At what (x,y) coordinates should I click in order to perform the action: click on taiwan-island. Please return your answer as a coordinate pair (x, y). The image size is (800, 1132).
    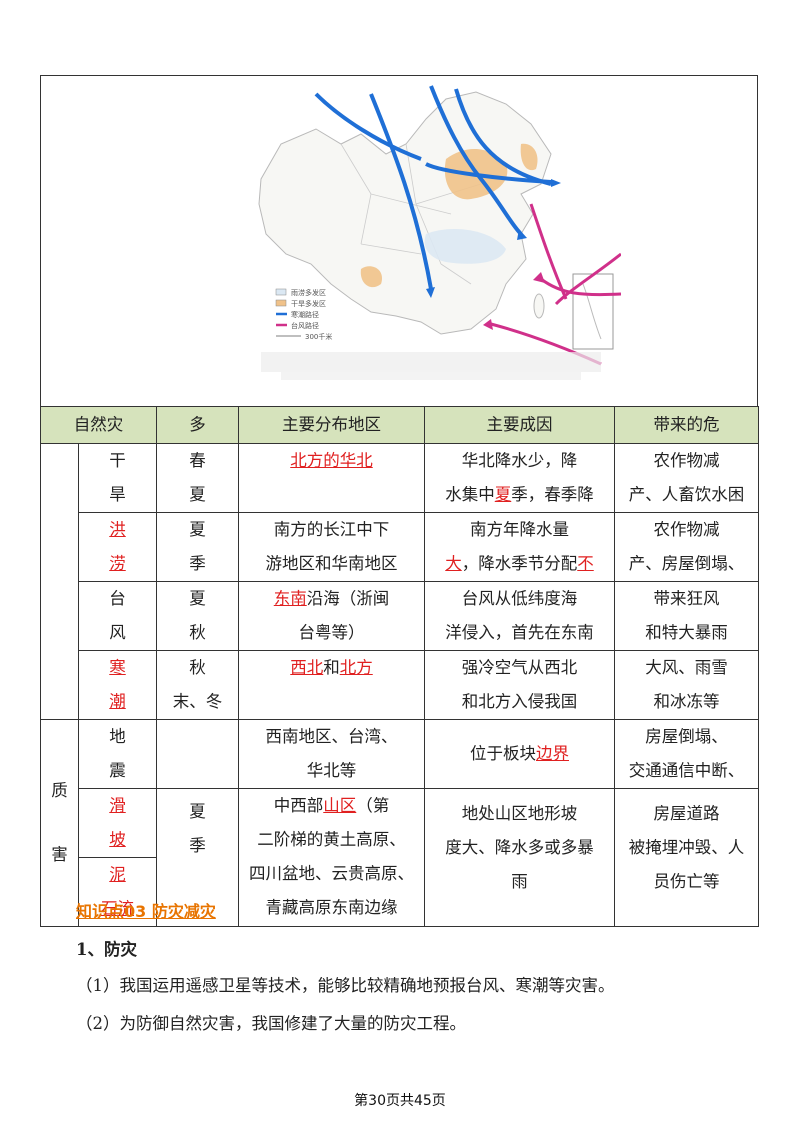
    Looking at the image, I should click on (539, 306).